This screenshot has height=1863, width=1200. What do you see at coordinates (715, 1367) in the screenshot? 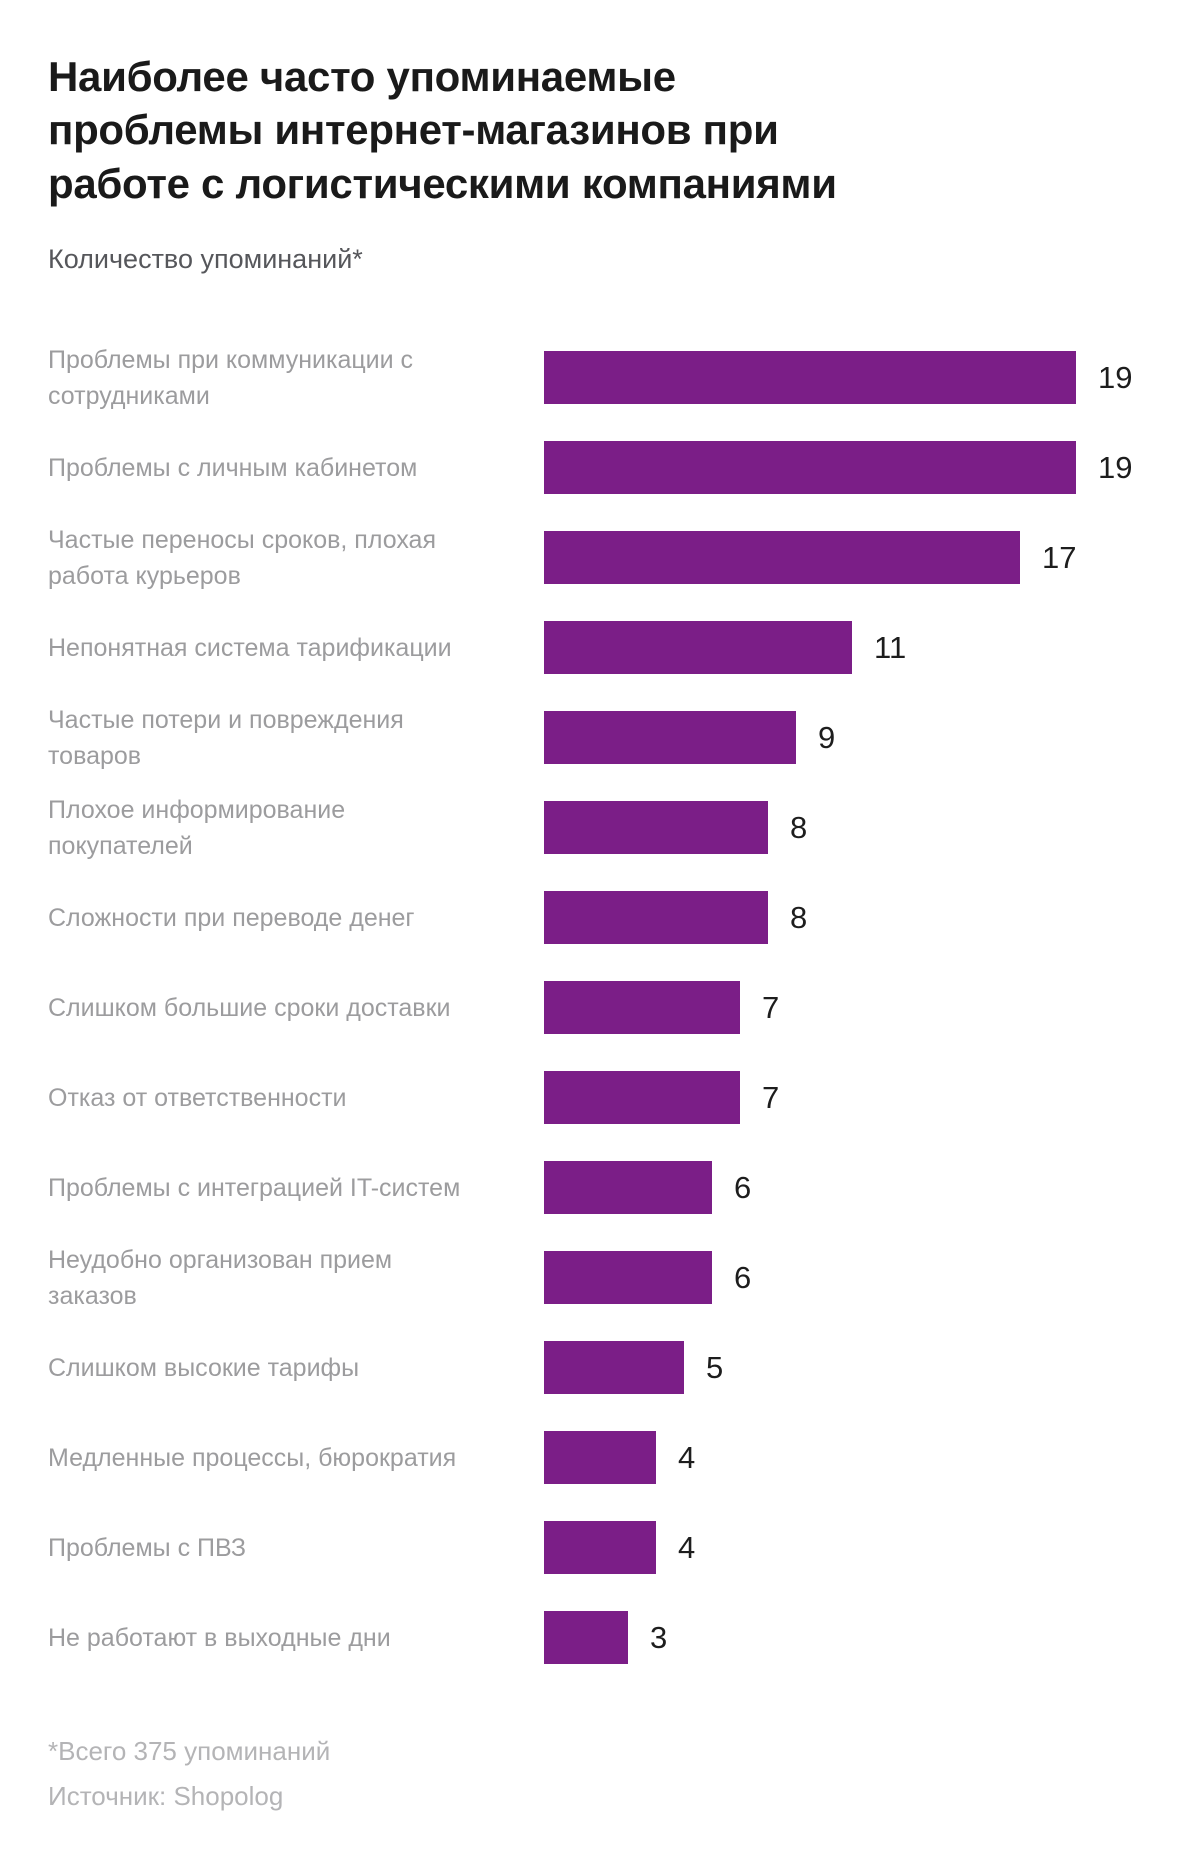
I see `value-label: 5` at bounding box center [715, 1367].